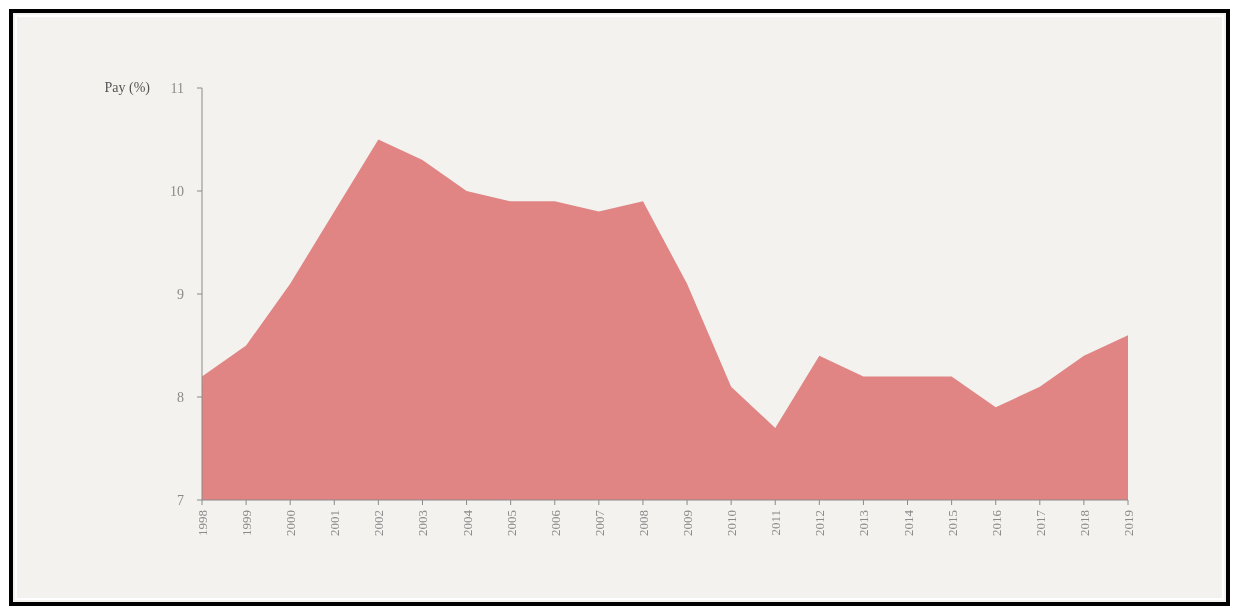 Image resolution: width=1239 pixels, height=615 pixels. Describe the element at coordinates (908, 522) in the screenshot. I see `x-tick-label: 2014` at that location.